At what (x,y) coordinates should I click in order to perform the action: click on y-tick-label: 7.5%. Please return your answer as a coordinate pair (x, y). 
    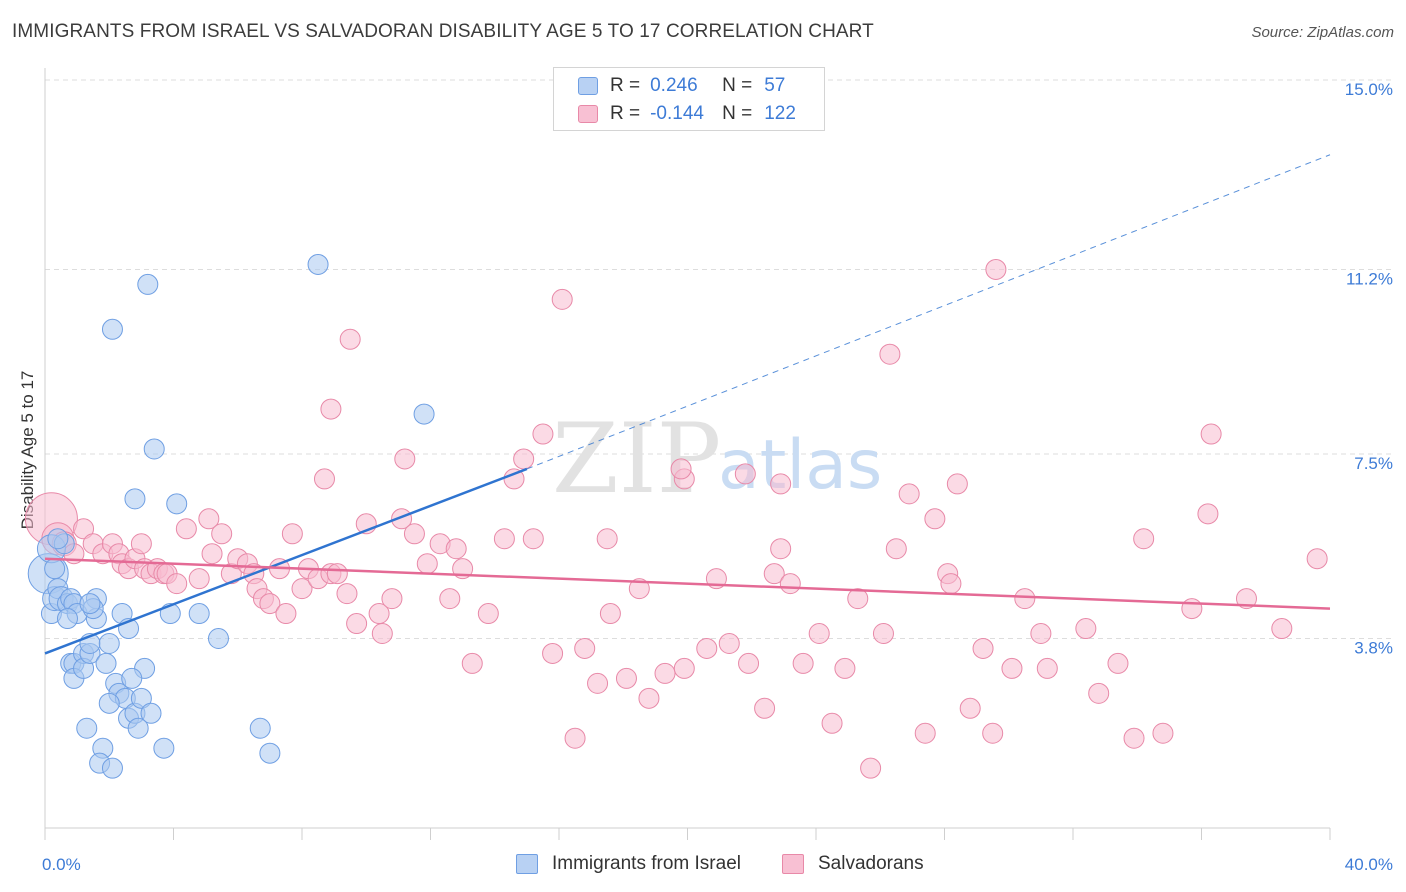
    Looking at the image, I should click on (1373, 463).